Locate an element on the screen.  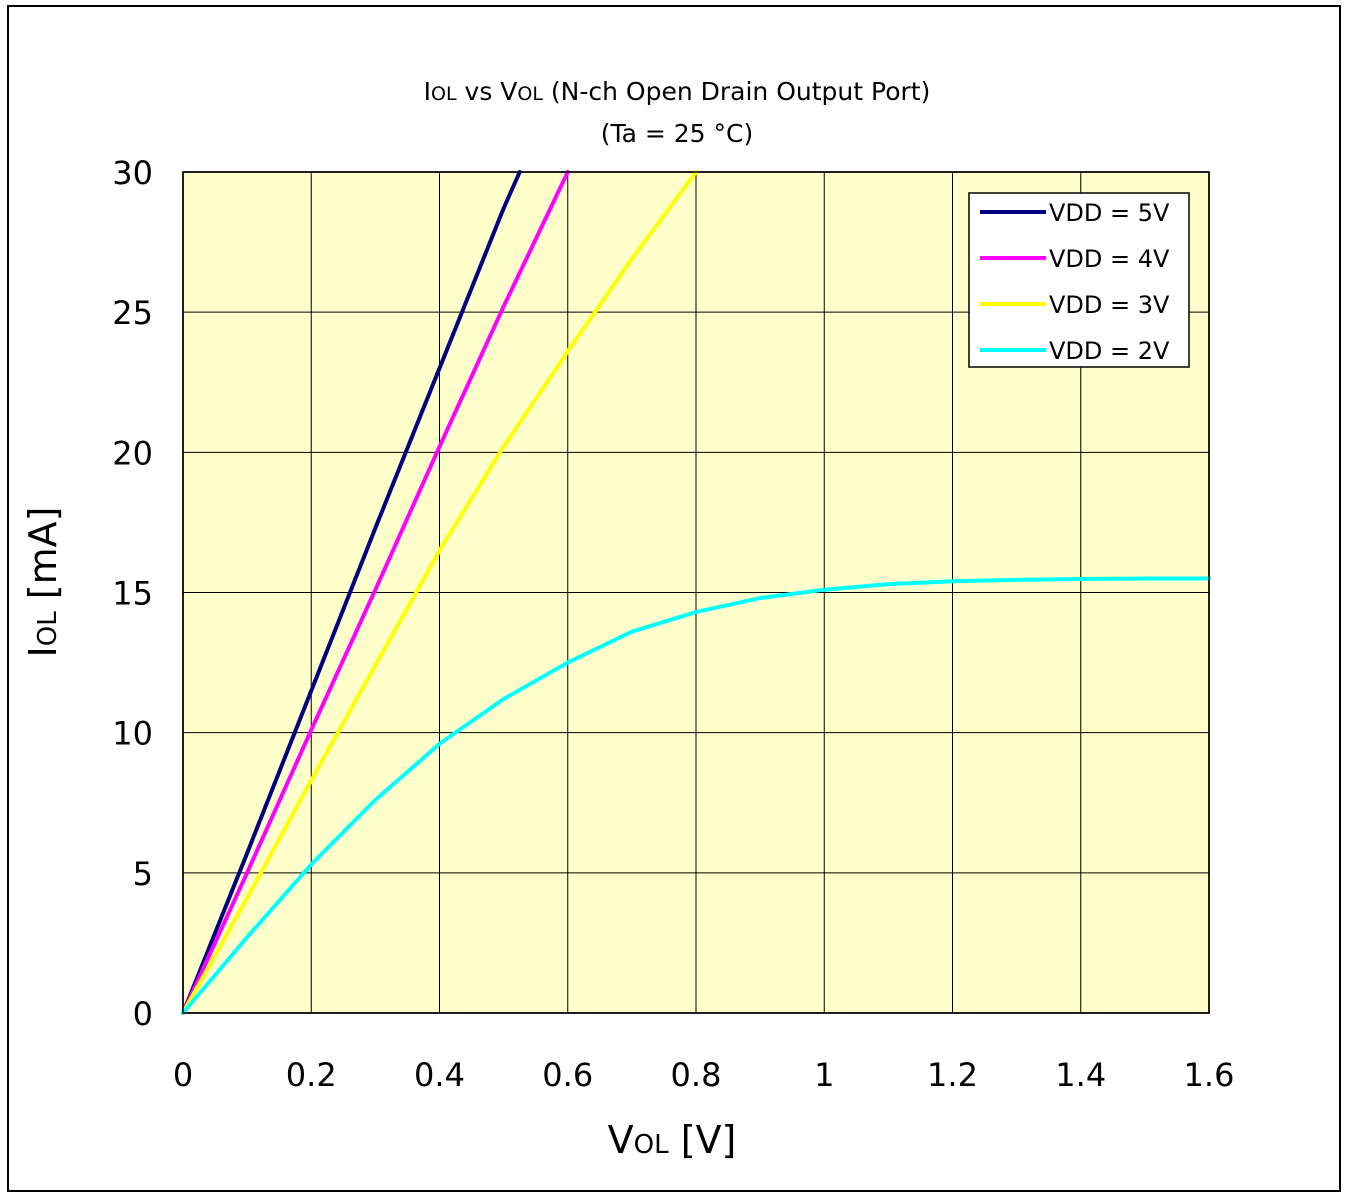
y-tick-label: 15 is located at coordinates (132, 594).